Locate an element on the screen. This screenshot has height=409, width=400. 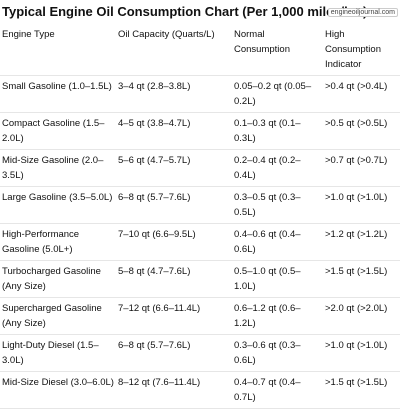
table-cell: >2.0 qt (>2.0L) is located at coordinates (356, 308).